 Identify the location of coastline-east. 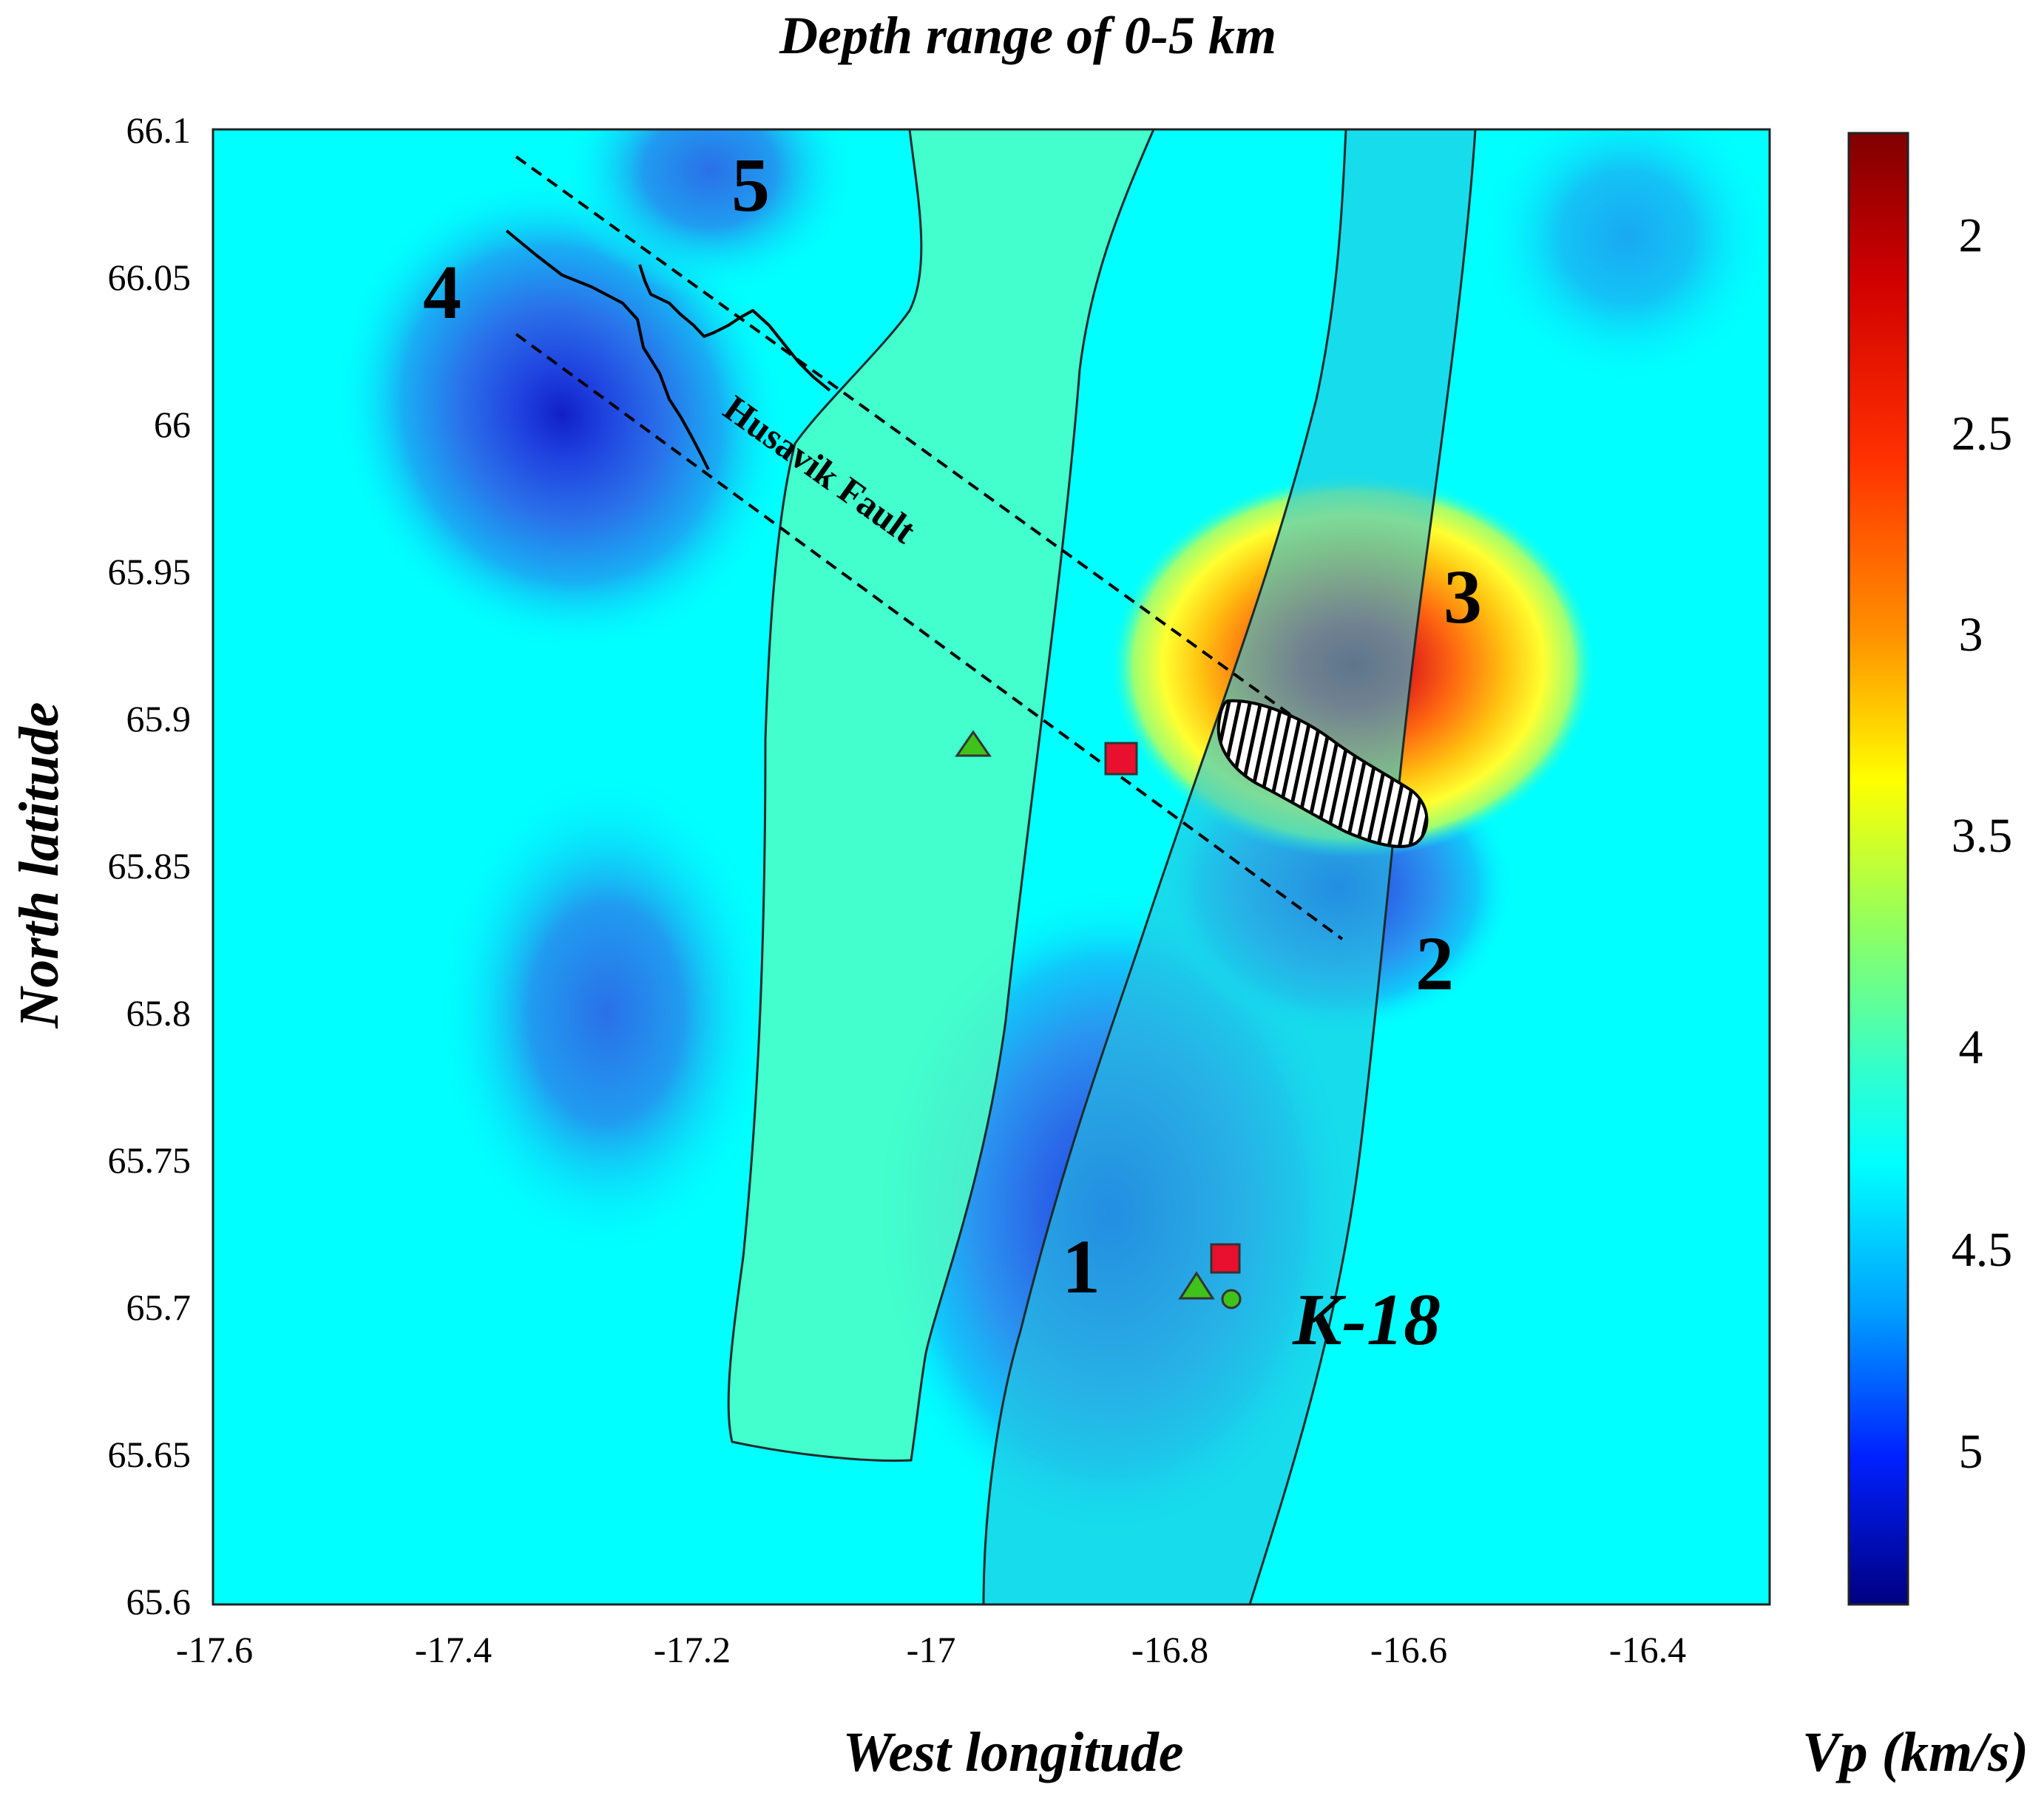
(734, 328).